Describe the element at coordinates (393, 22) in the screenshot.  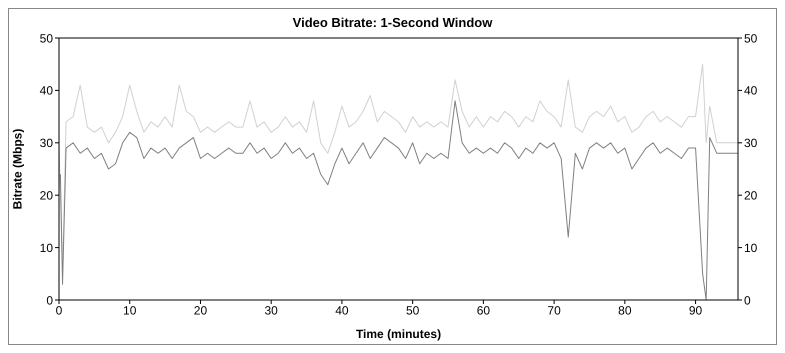
I see `chart-title: Video Bitrate: 1-Second Window` at that location.